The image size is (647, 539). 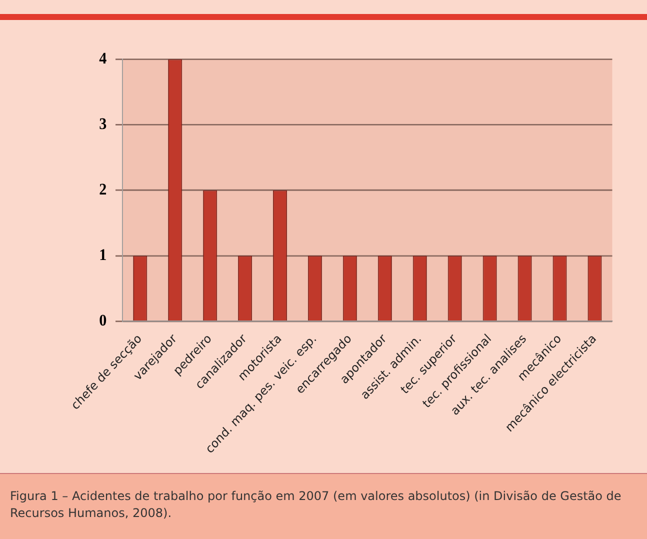 What do you see at coordinates (103, 190) in the screenshot?
I see `y-tick-label: 2` at bounding box center [103, 190].